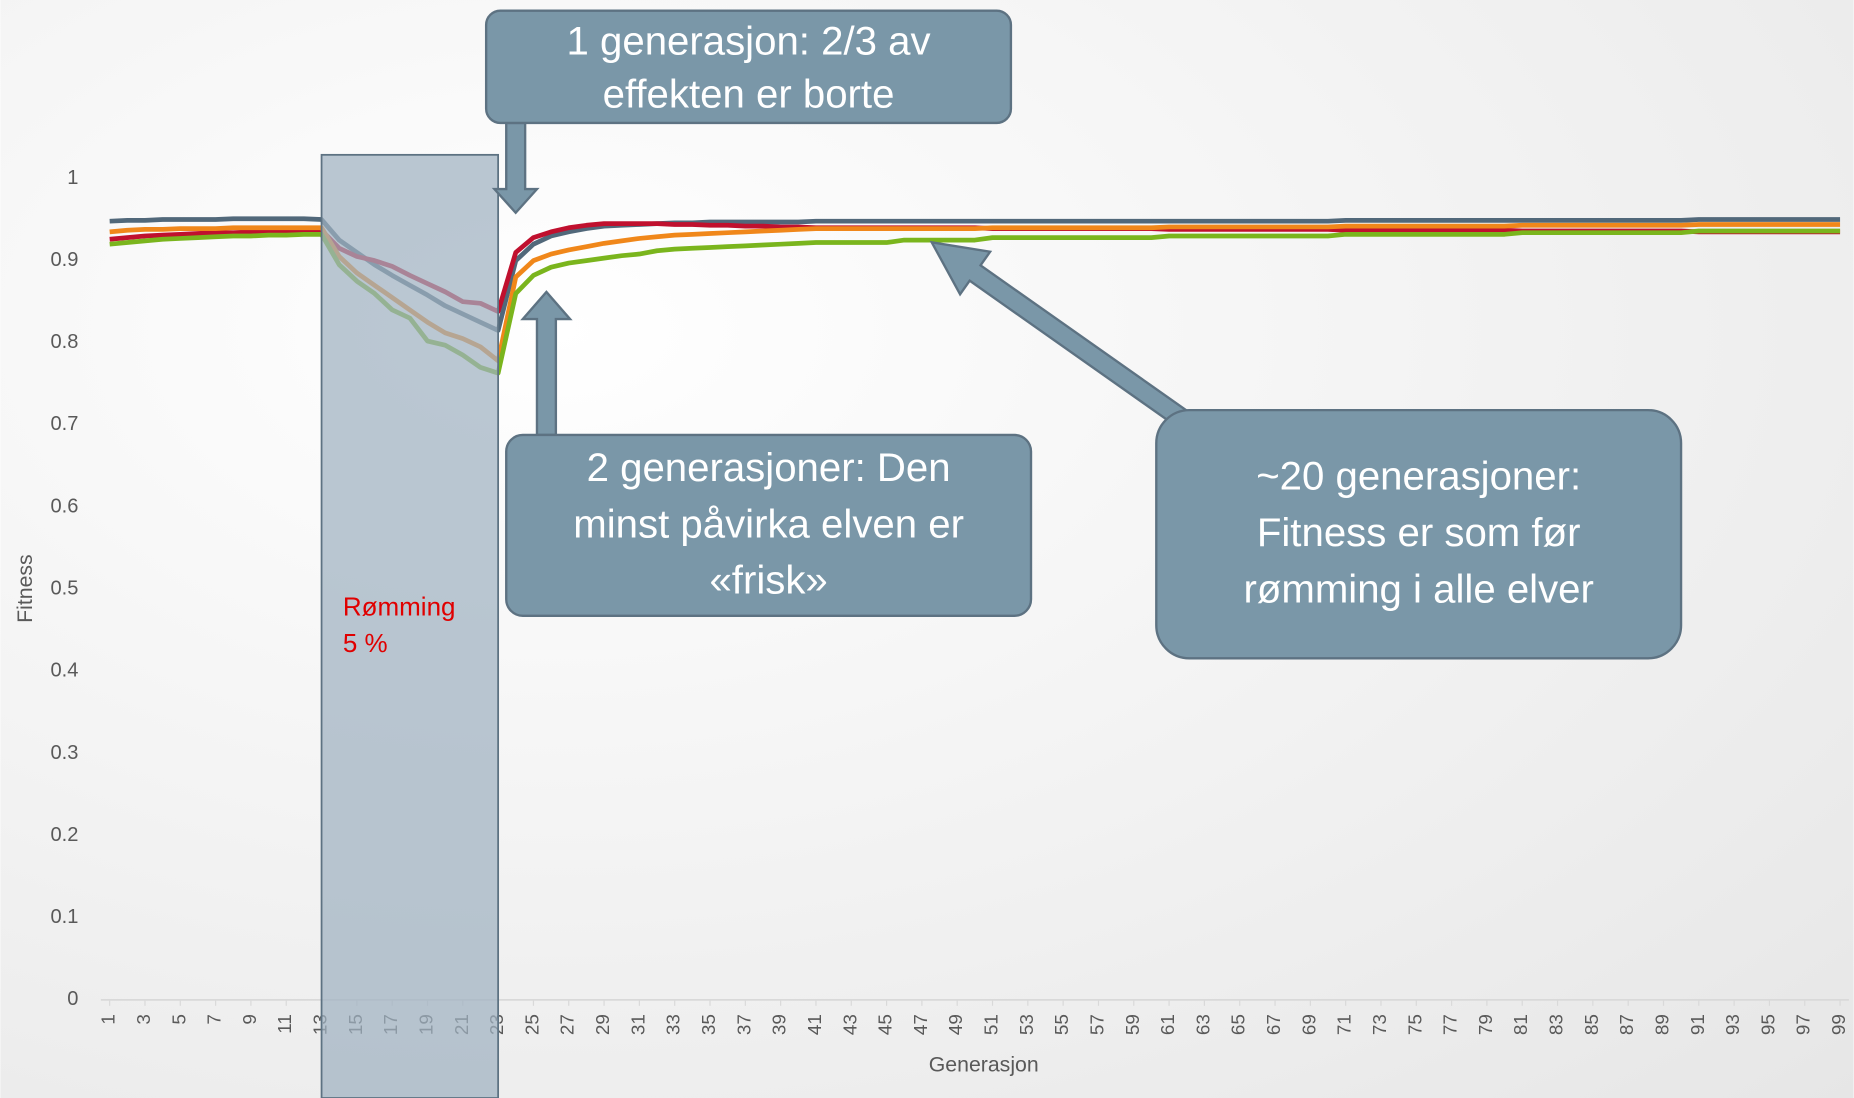  Describe the element at coordinates (64, 671) in the screenshot. I see `y-tick-label: 0.4` at that location.